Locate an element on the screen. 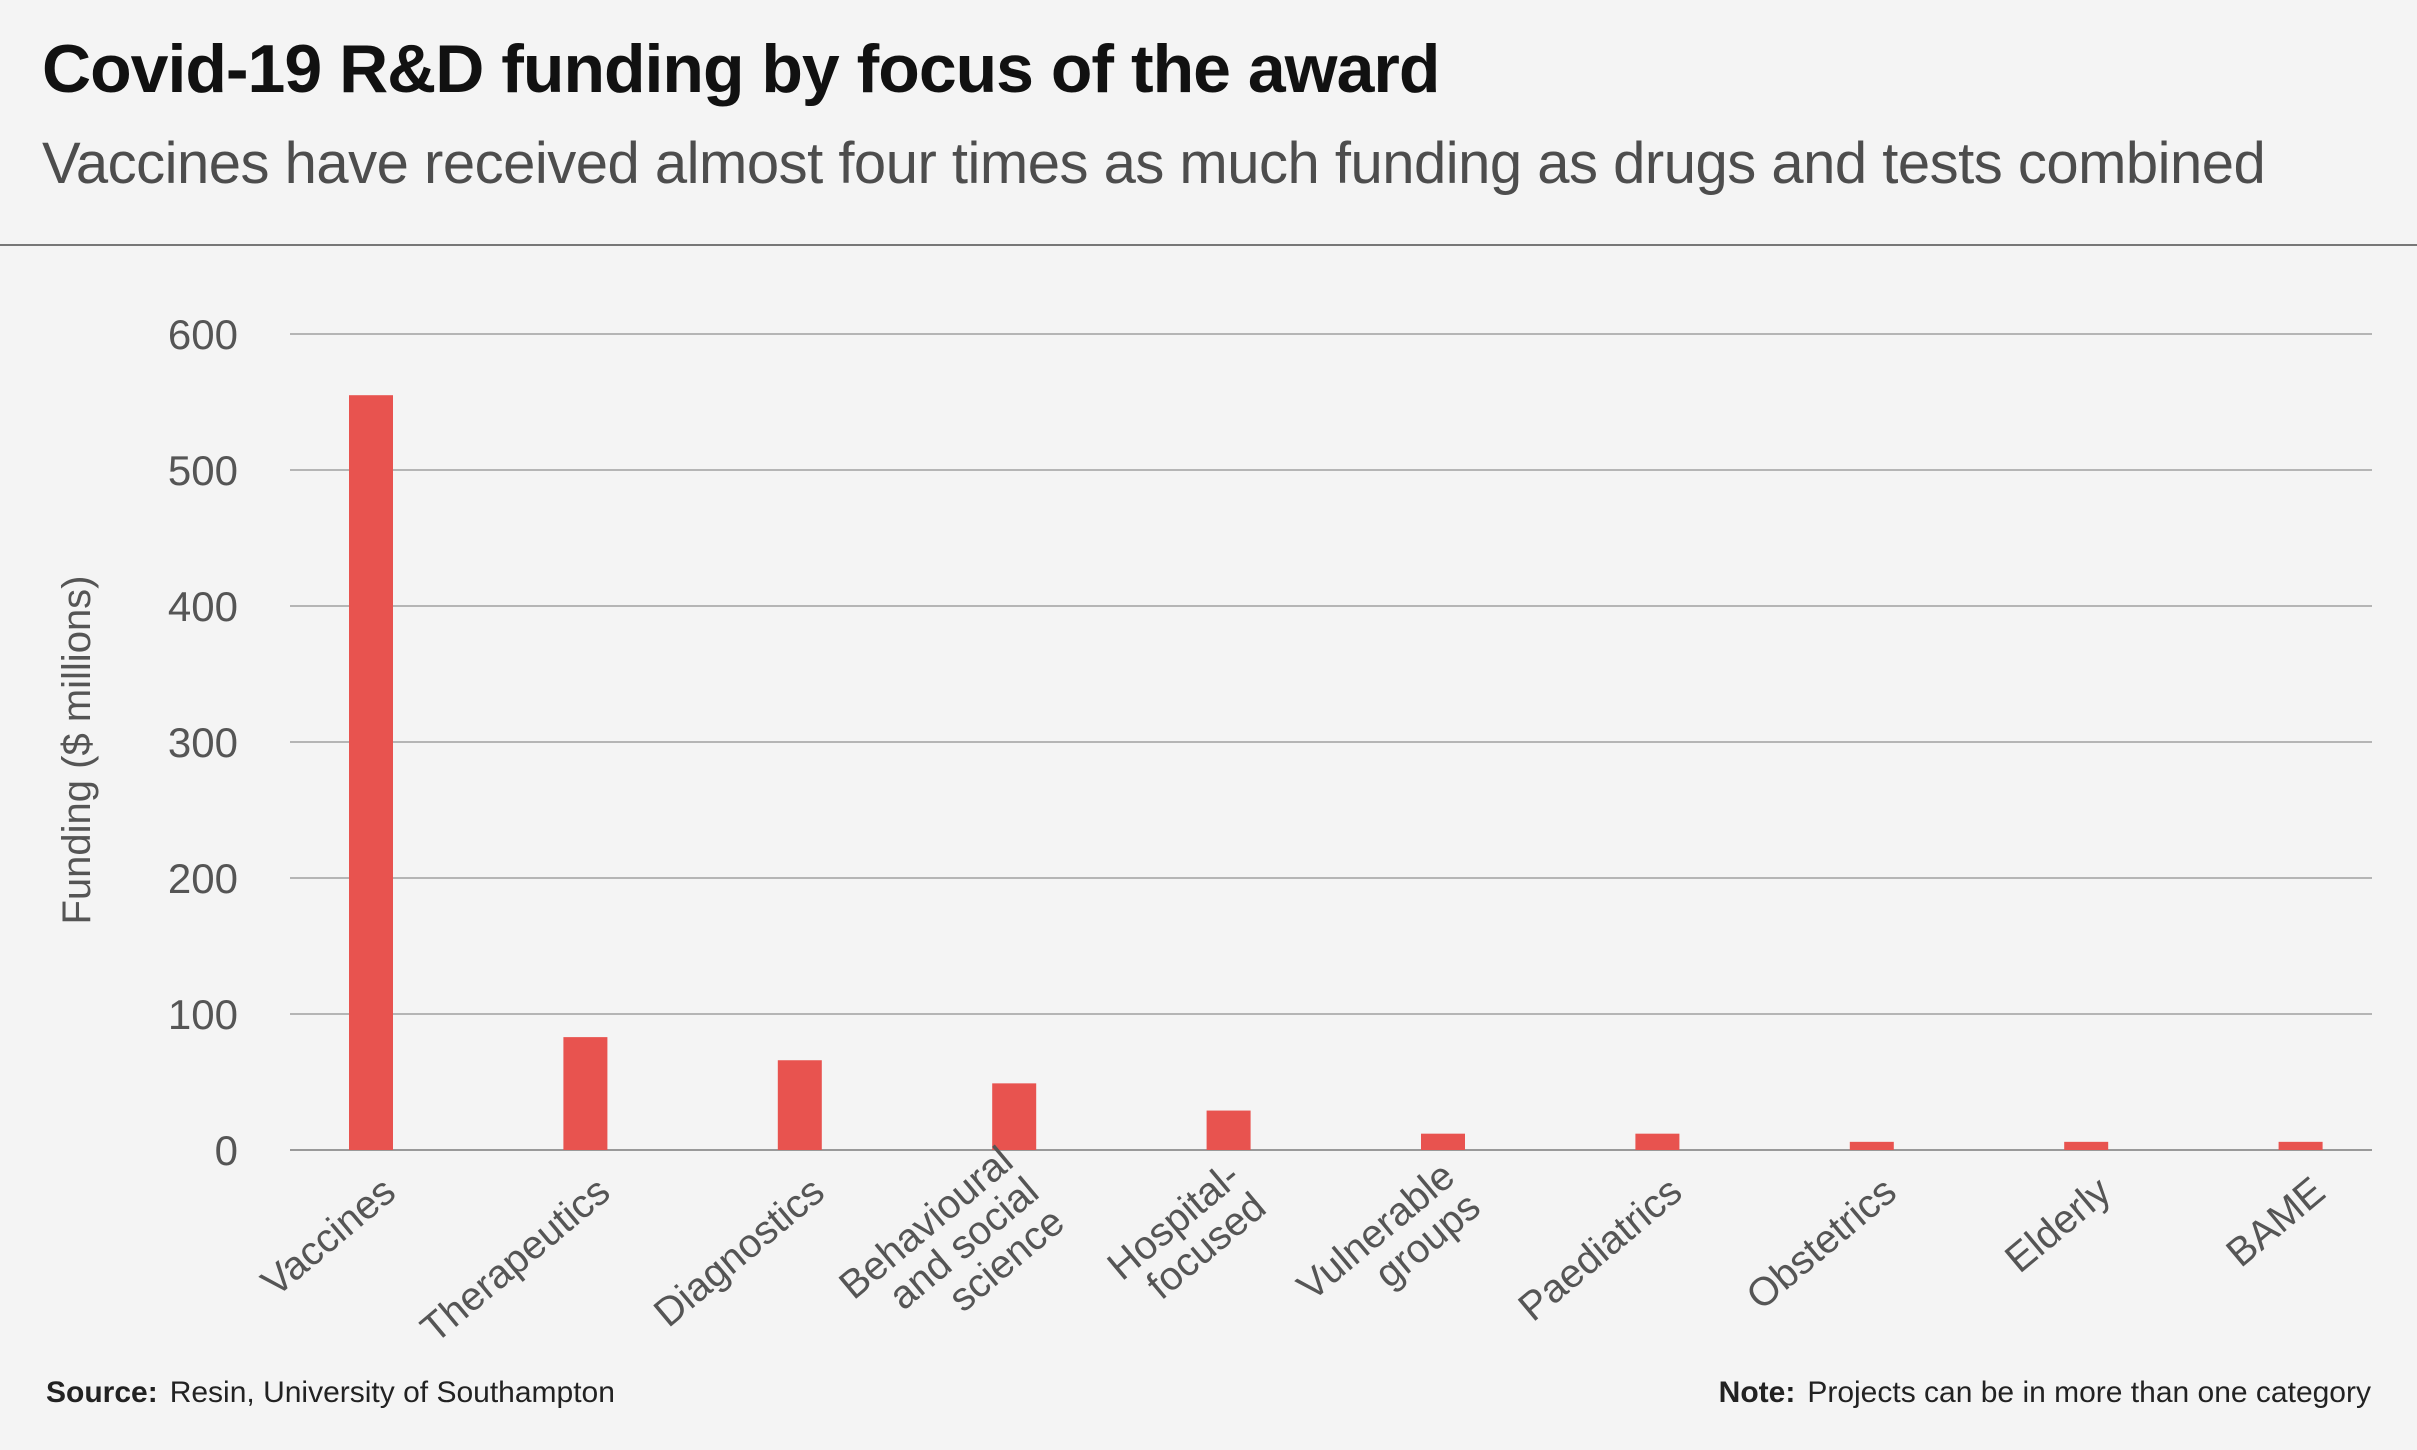 Image resolution: width=2417 pixels, height=1450 pixels. y-tick-label: 200 is located at coordinates (203, 878).